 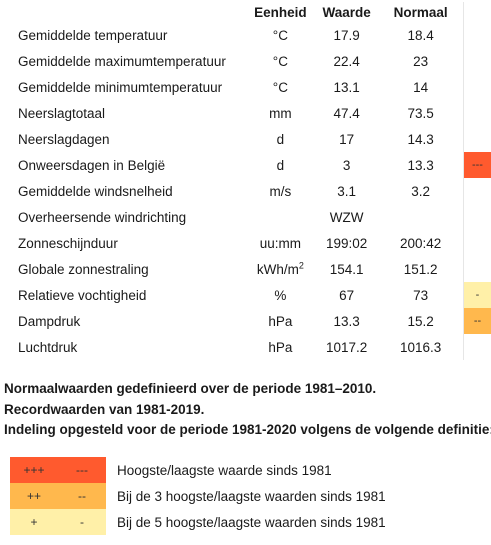 I want to click on row-value: 3, so click(x=346, y=165).